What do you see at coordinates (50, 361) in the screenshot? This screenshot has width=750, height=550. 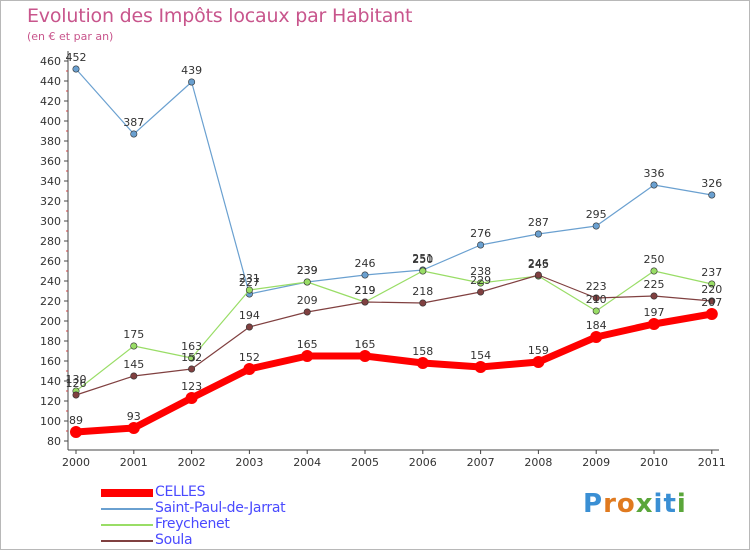 I see `y-tick-label: 160` at bounding box center [50, 361].